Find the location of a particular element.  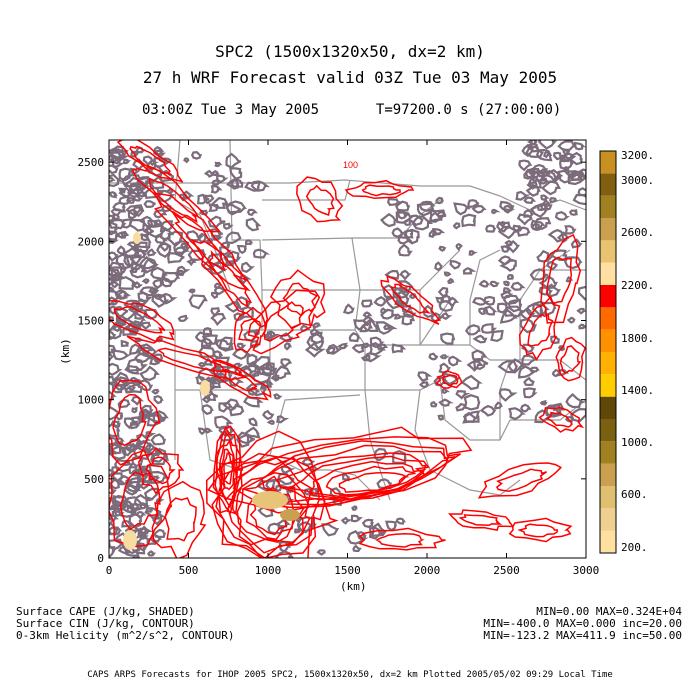

y-axis-label: (km) is located at coordinates (65, 351).